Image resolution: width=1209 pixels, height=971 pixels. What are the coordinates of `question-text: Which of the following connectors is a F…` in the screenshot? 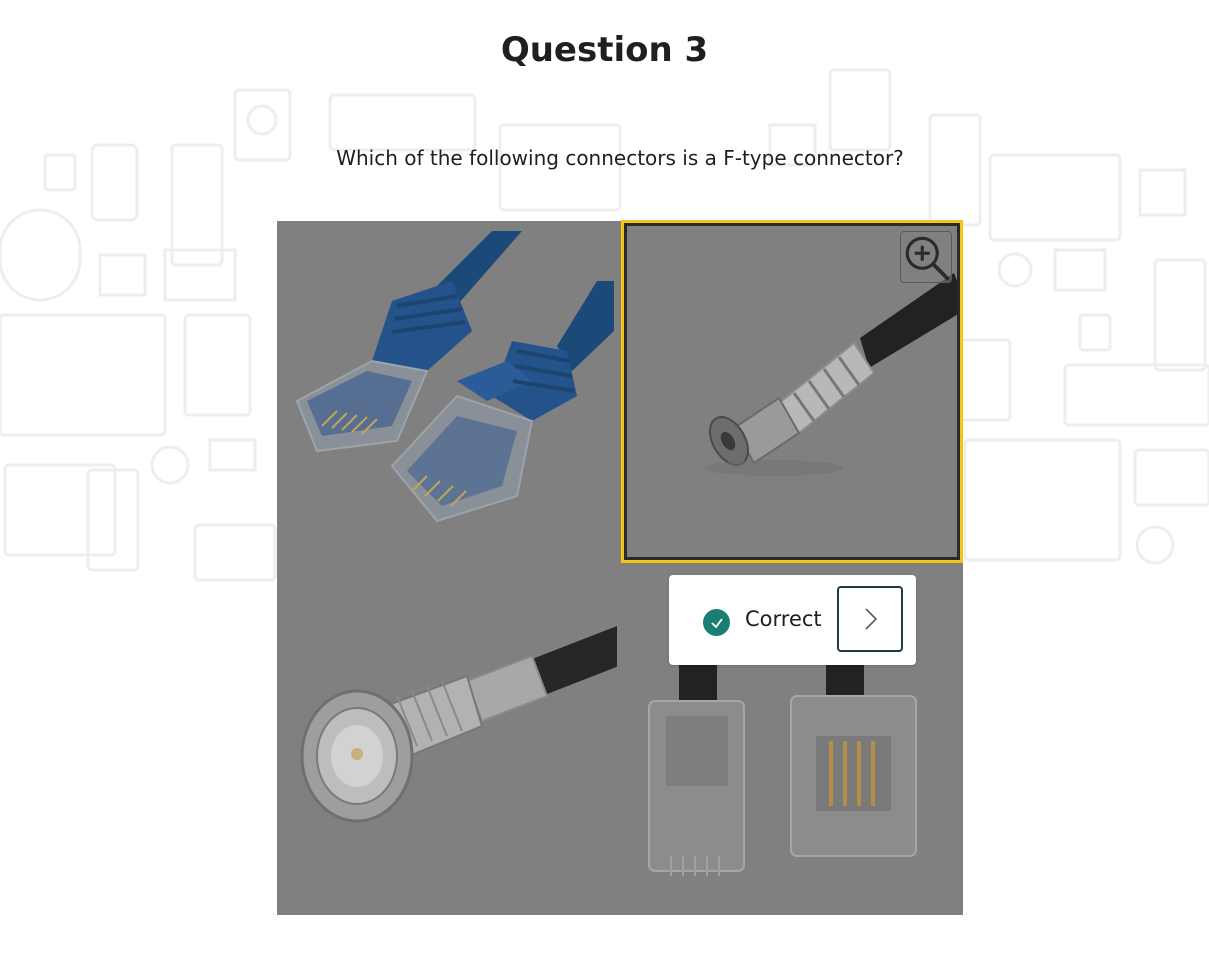 It's located at (620, 158).